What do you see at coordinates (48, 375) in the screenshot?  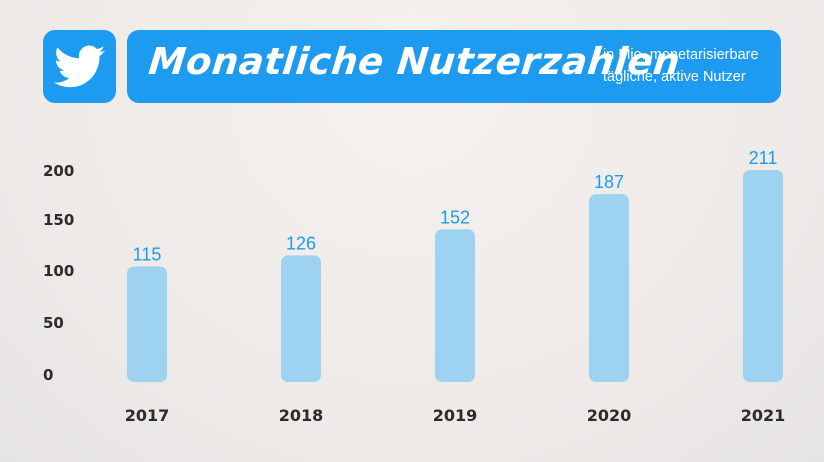 I see `y-tick-label: 0` at bounding box center [48, 375].